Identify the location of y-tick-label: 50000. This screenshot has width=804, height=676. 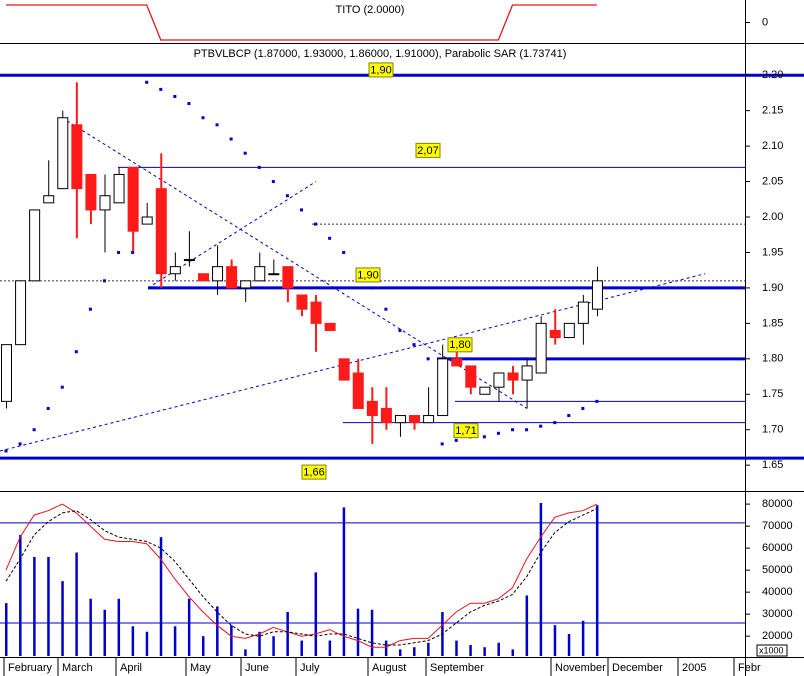
(777, 570).